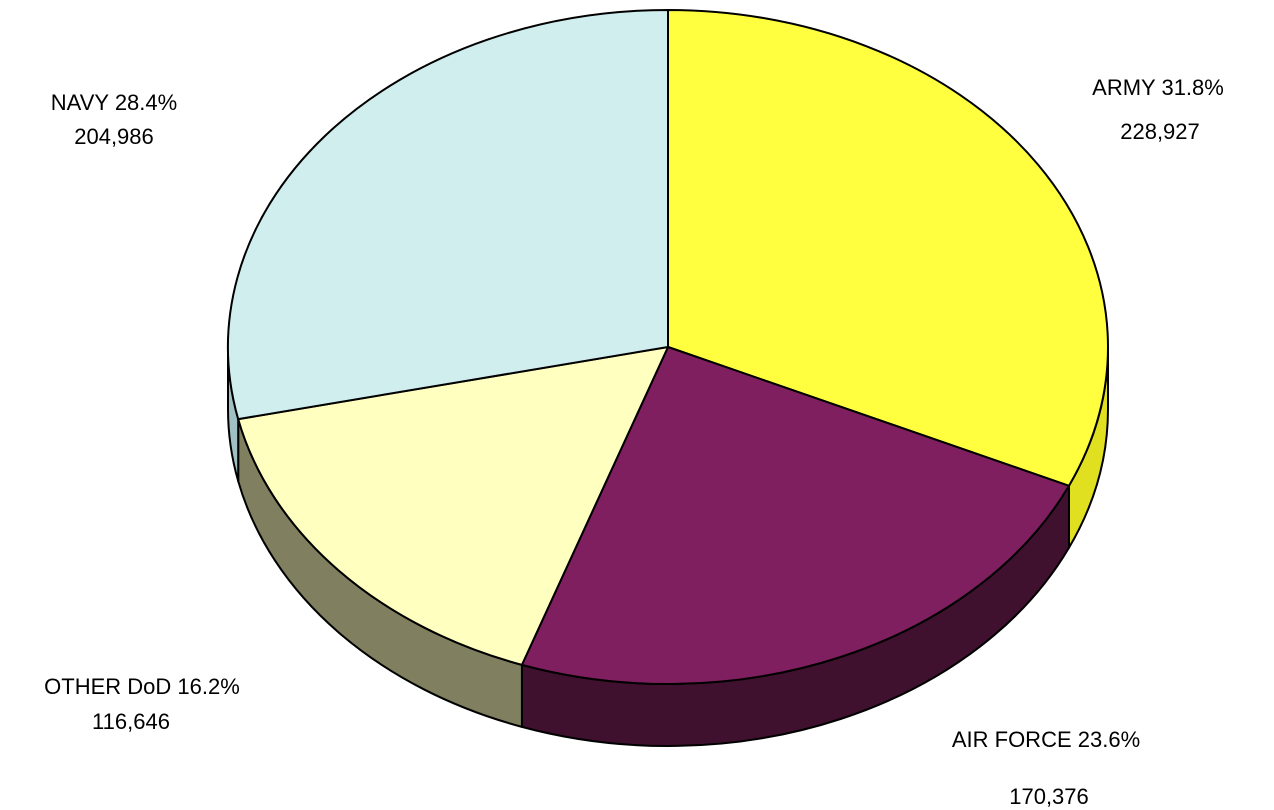 This screenshot has height=810, width=1274. What do you see at coordinates (1158, 87) in the screenshot?
I see `svg-text: ARMY 31.8%` at bounding box center [1158, 87].